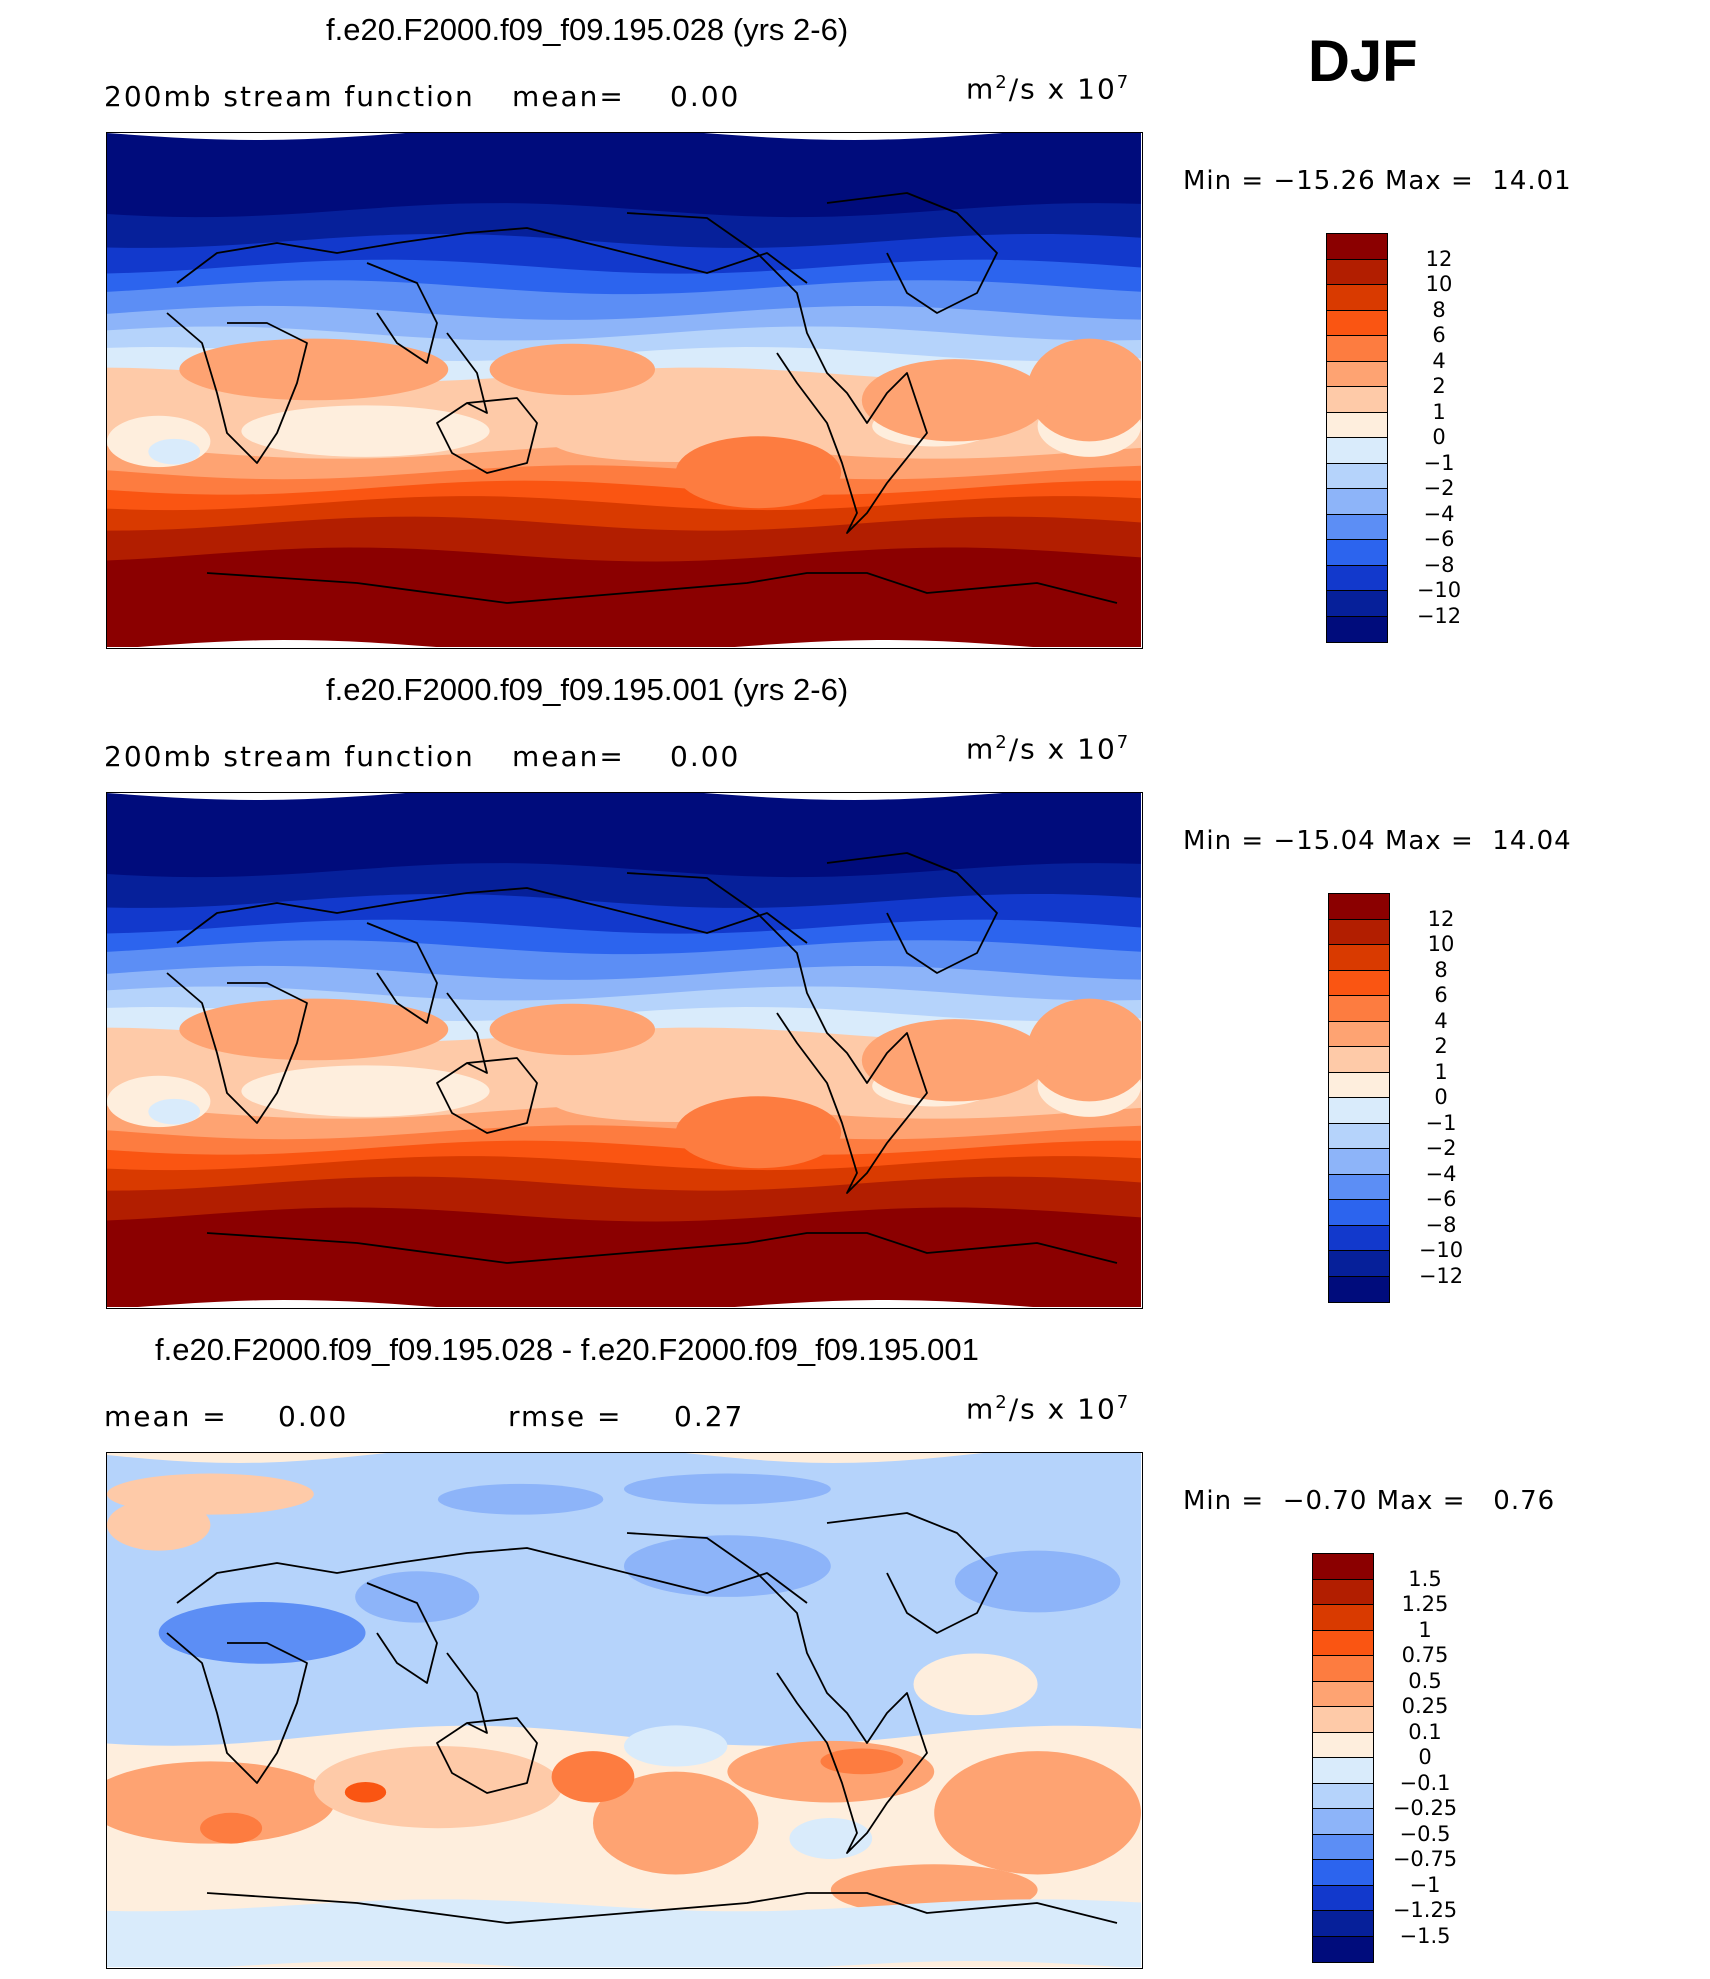  I want to click on colorbar-label: −0.5, so click(1425, 1833).